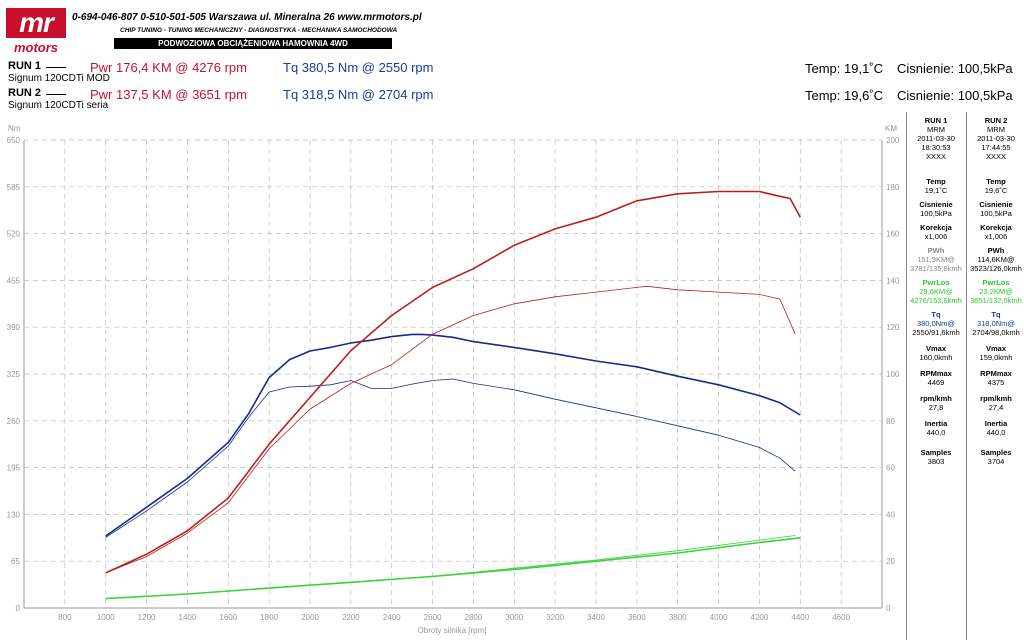 The height and width of the screenshot is (640, 1024). I want to click on x-tick-label: 2000, so click(310, 617).